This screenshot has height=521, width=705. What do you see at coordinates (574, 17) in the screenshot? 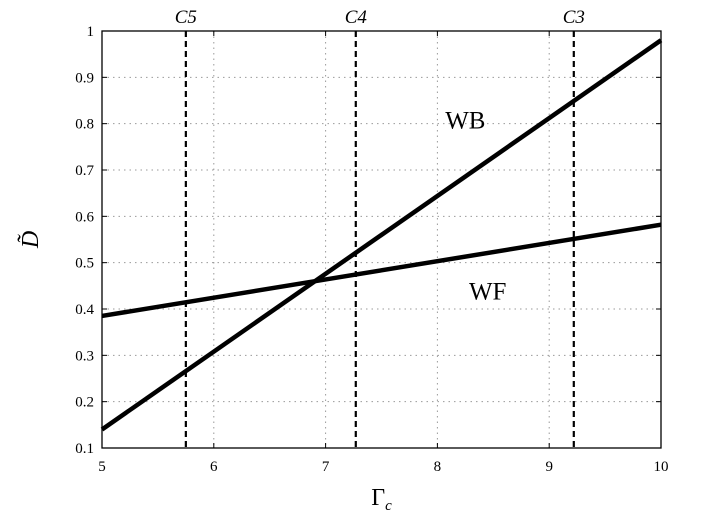
I see `vertical-line-label: C3` at bounding box center [574, 17].